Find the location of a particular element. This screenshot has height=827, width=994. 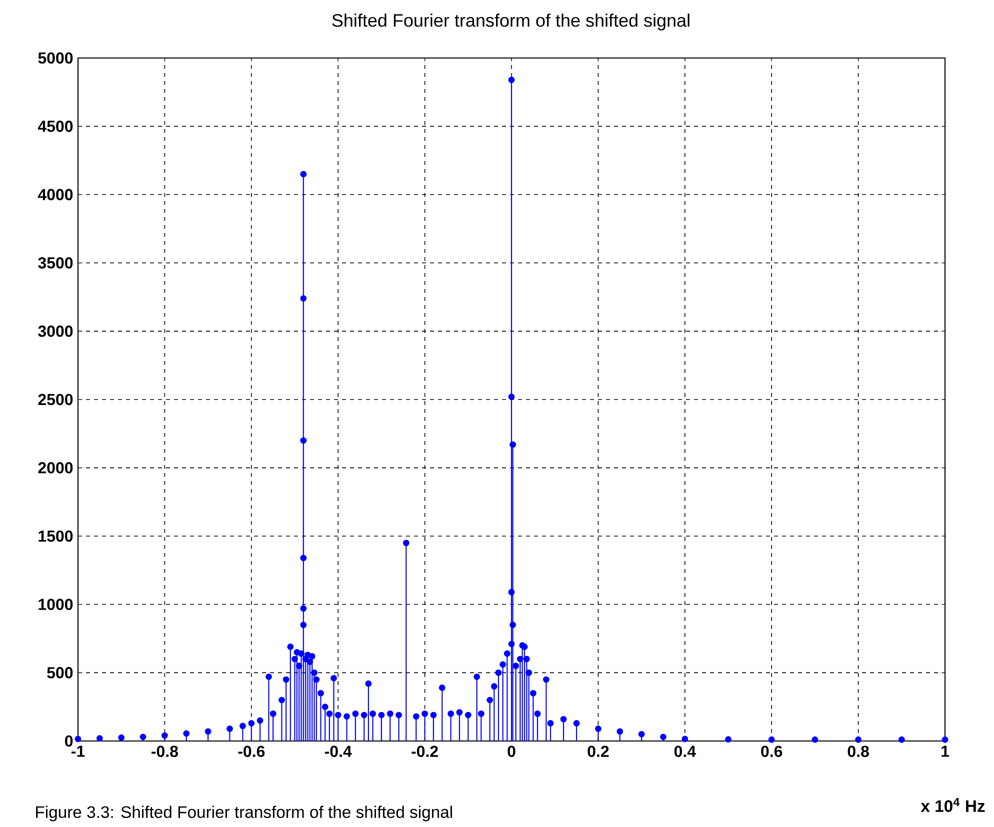

y-tick-label: 0 is located at coordinates (69, 741).